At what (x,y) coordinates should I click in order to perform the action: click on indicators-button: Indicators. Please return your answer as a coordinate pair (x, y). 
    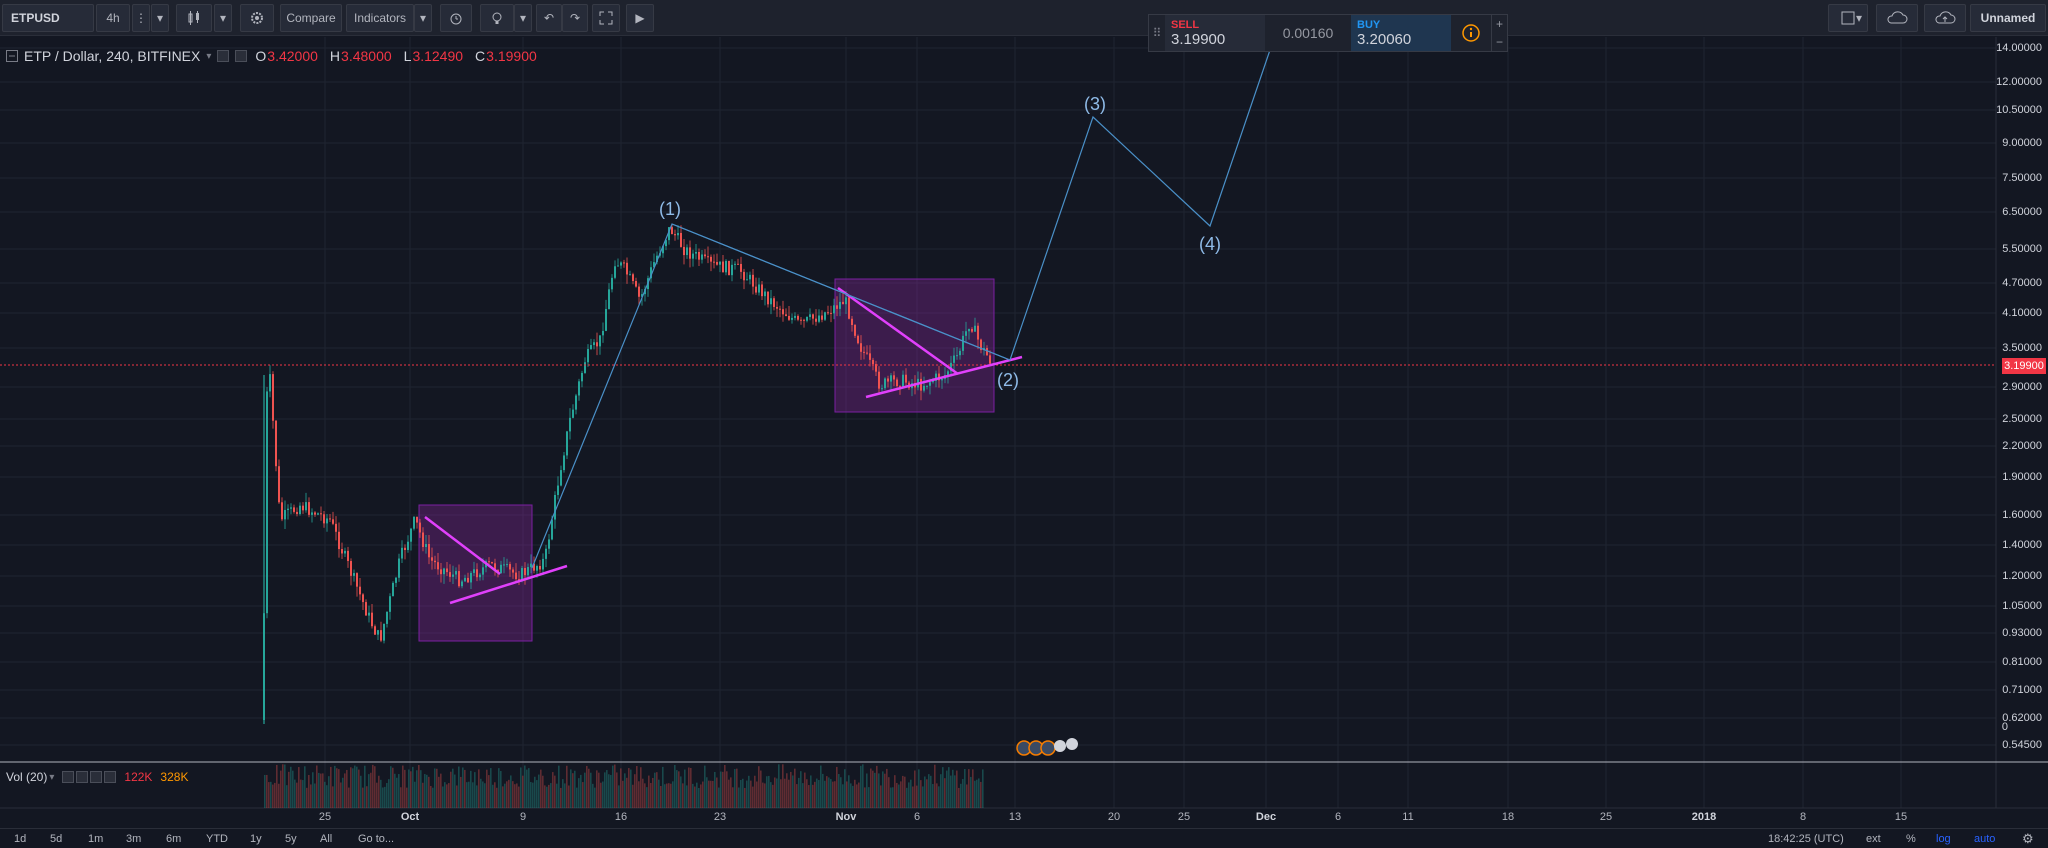
    Looking at the image, I should click on (380, 18).